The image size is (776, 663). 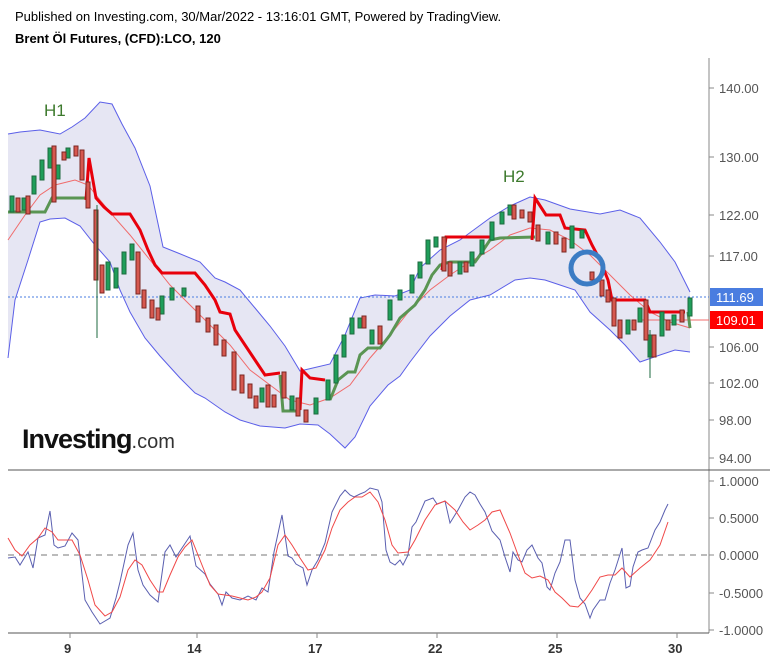 I want to click on annotation-h1: H1, so click(x=55, y=110).